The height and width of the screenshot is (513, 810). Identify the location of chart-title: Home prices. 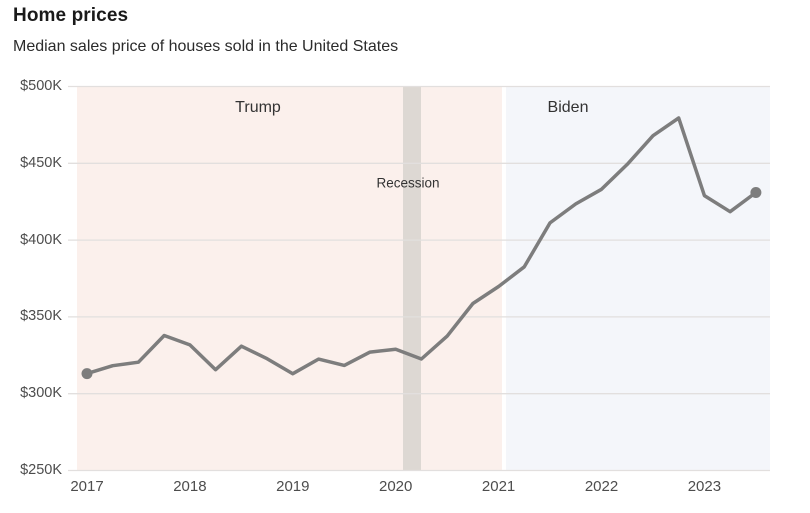
(71, 15).